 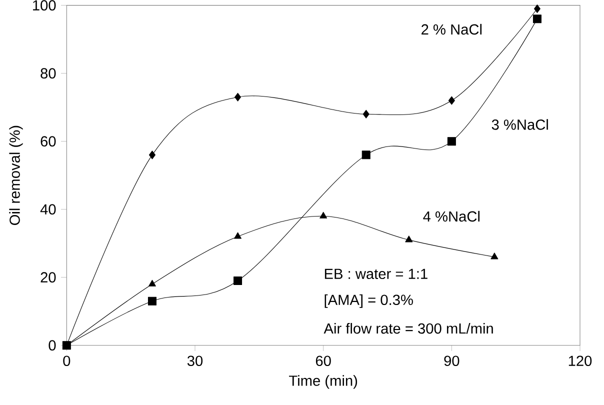 What do you see at coordinates (408, 328) in the screenshot?
I see `annotation: Air flow rate = 300 mL/min` at bounding box center [408, 328].